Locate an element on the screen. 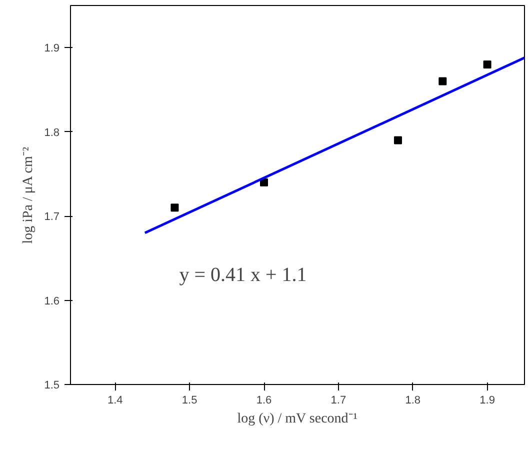  y-tick-label: 1.8 is located at coordinates (52, 132).